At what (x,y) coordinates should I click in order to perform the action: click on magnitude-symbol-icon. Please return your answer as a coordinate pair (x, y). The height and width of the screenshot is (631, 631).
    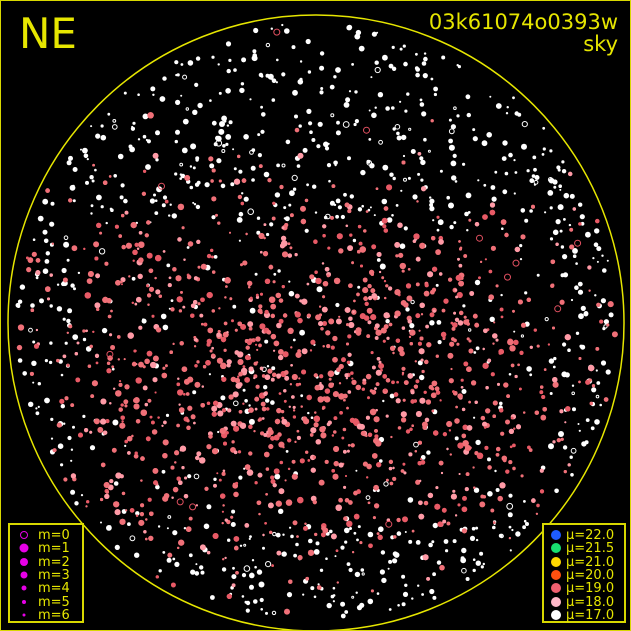
    Looking at the image, I should click on (24, 615).